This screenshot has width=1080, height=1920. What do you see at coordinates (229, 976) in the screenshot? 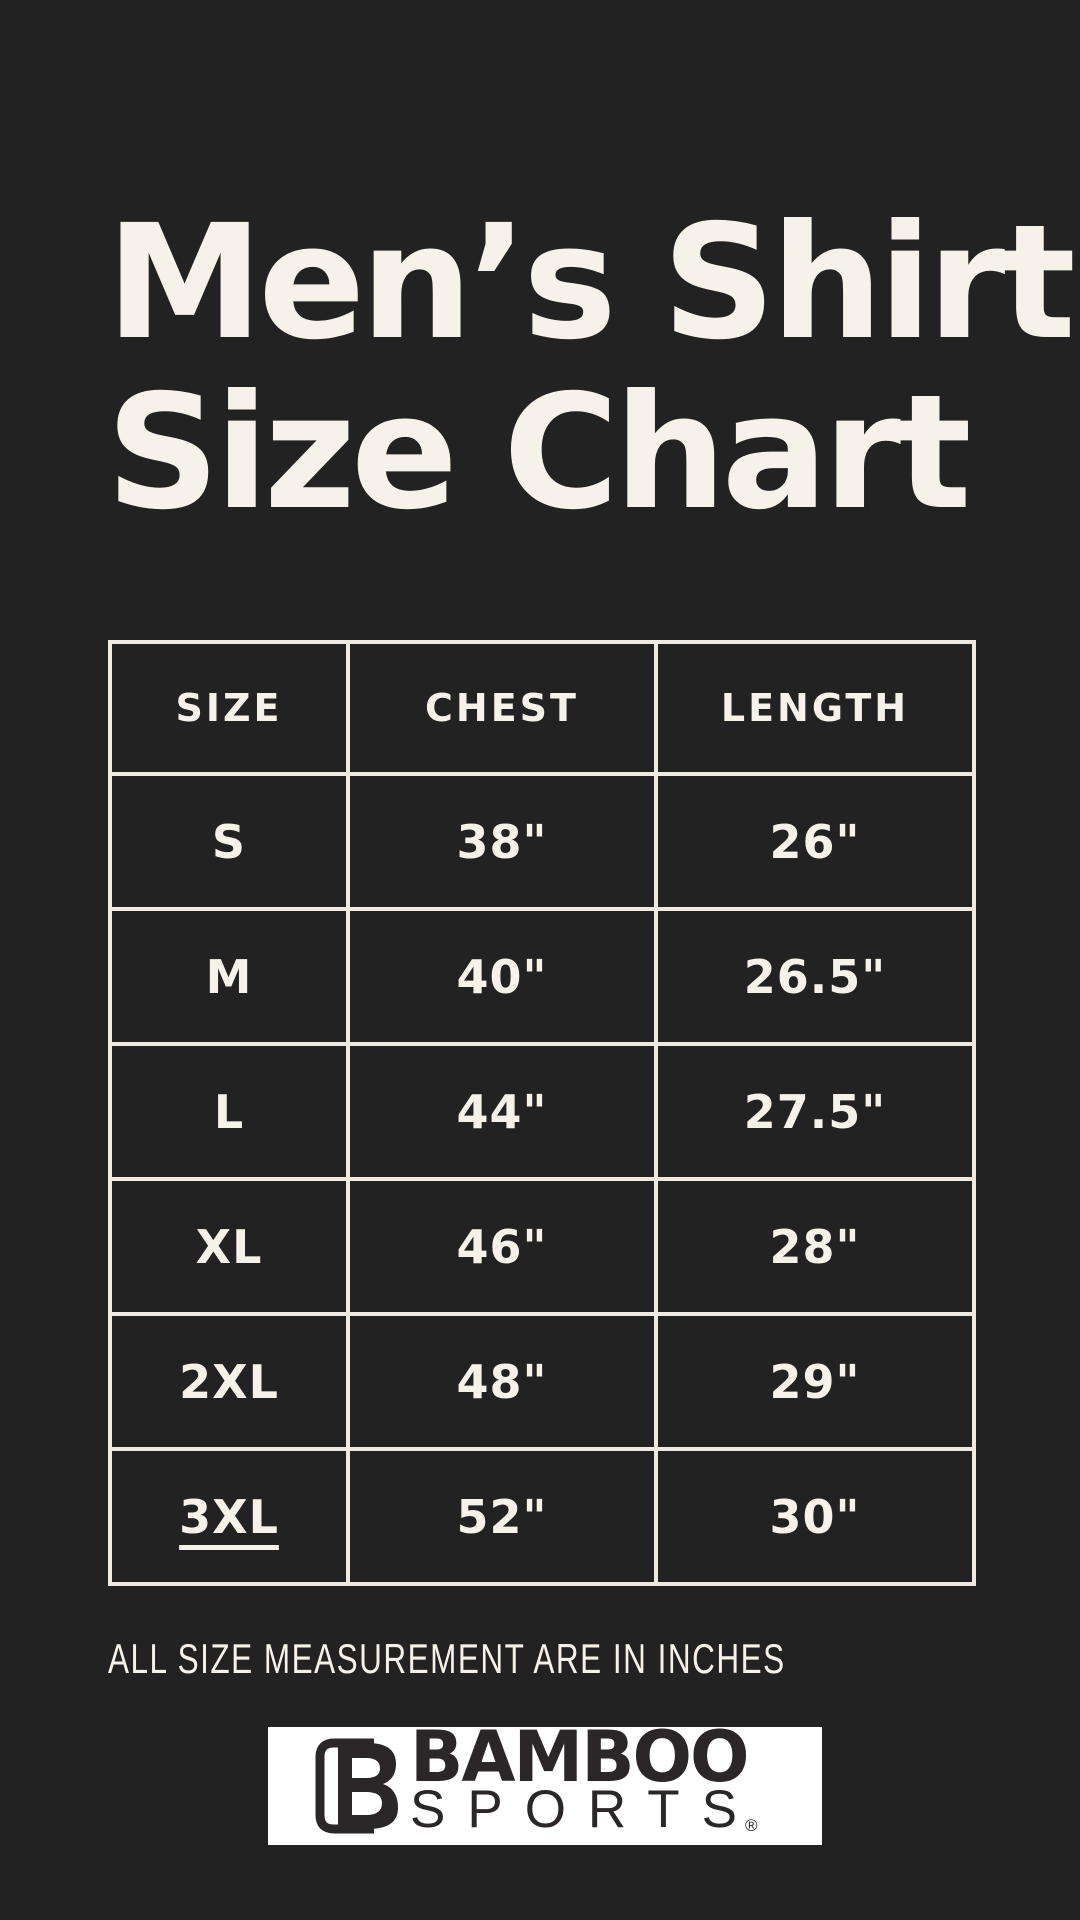
I see `size-cell: M` at bounding box center [229, 976].